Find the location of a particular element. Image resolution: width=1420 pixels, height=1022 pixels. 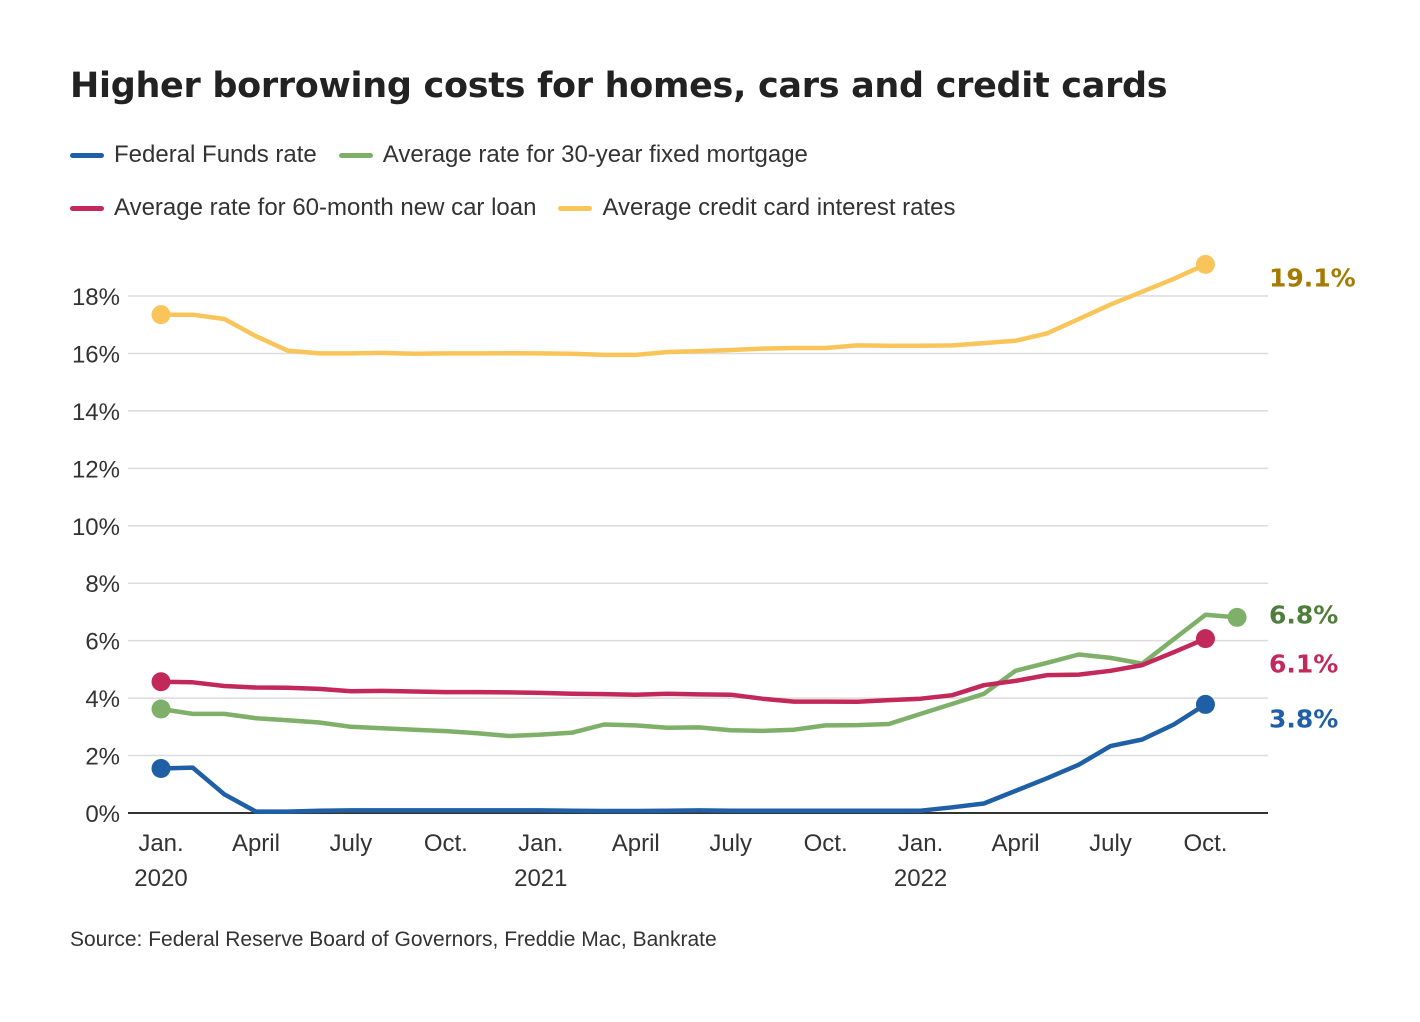

y-tick-label: 18% is located at coordinates (96, 297).